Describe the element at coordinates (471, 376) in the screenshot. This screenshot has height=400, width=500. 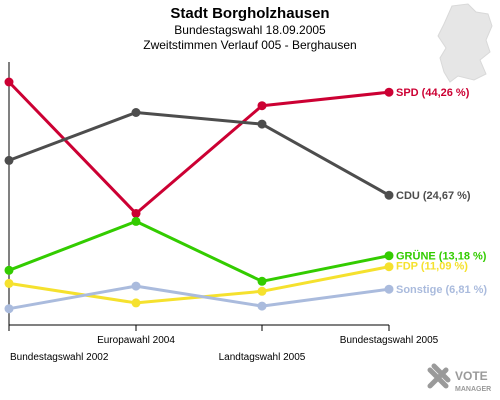
I see `vote-manager-logo-text: VOTE` at that location.